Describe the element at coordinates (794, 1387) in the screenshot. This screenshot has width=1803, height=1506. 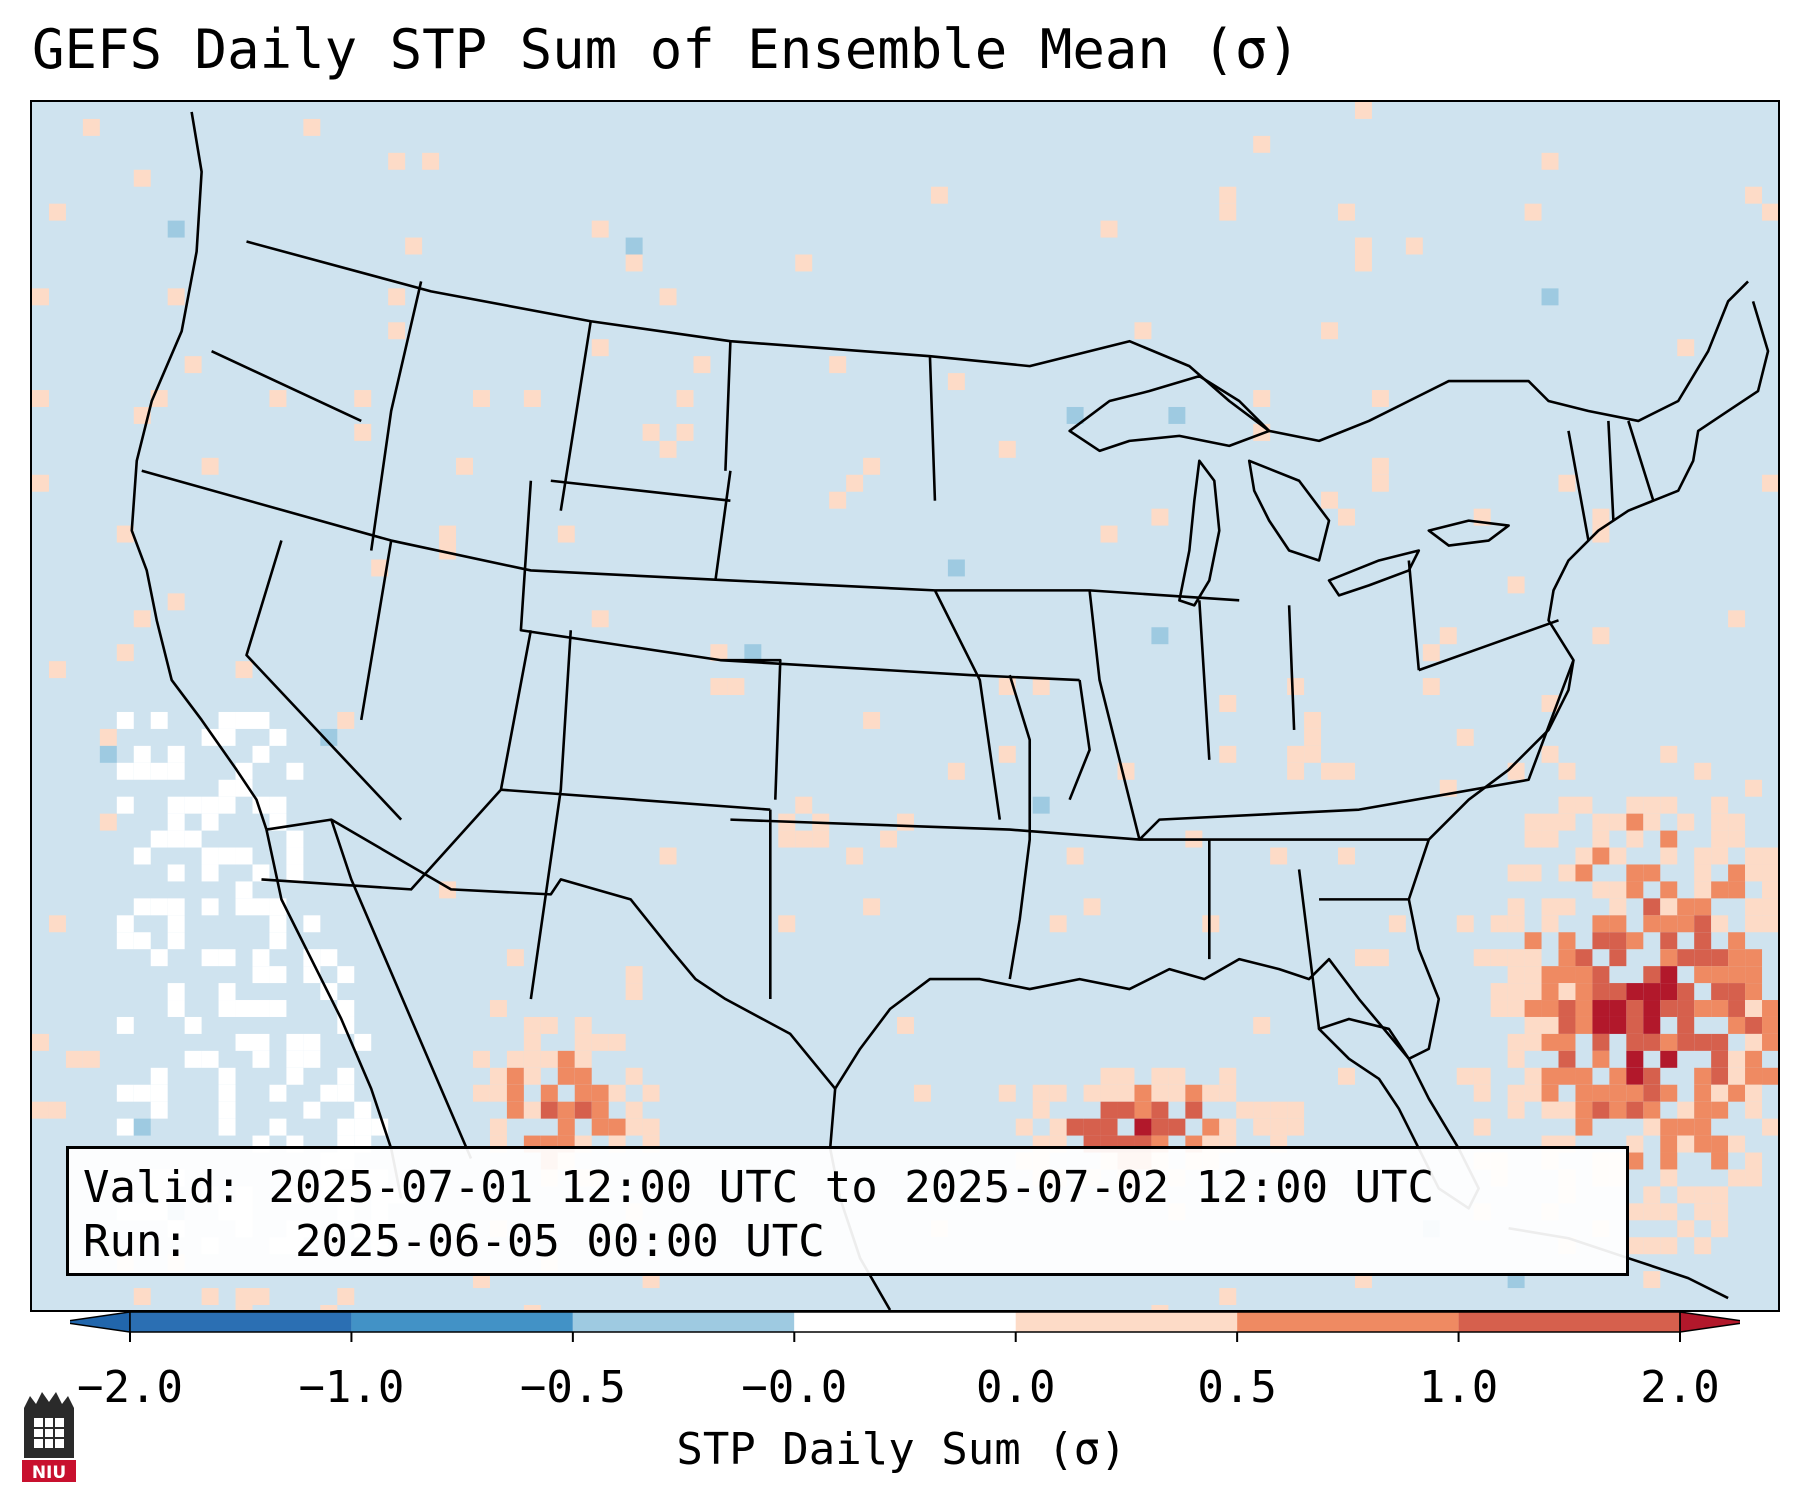
I see `colorbar-tick-label: −0.0` at that location.